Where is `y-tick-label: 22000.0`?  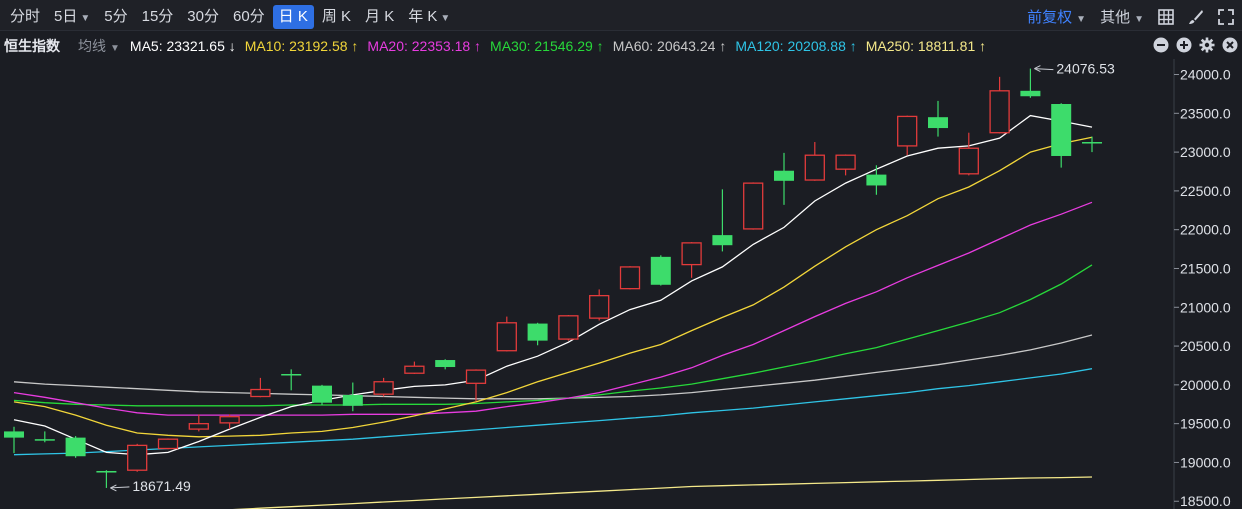 y-tick-label: 22000.0 is located at coordinates (1205, 230).